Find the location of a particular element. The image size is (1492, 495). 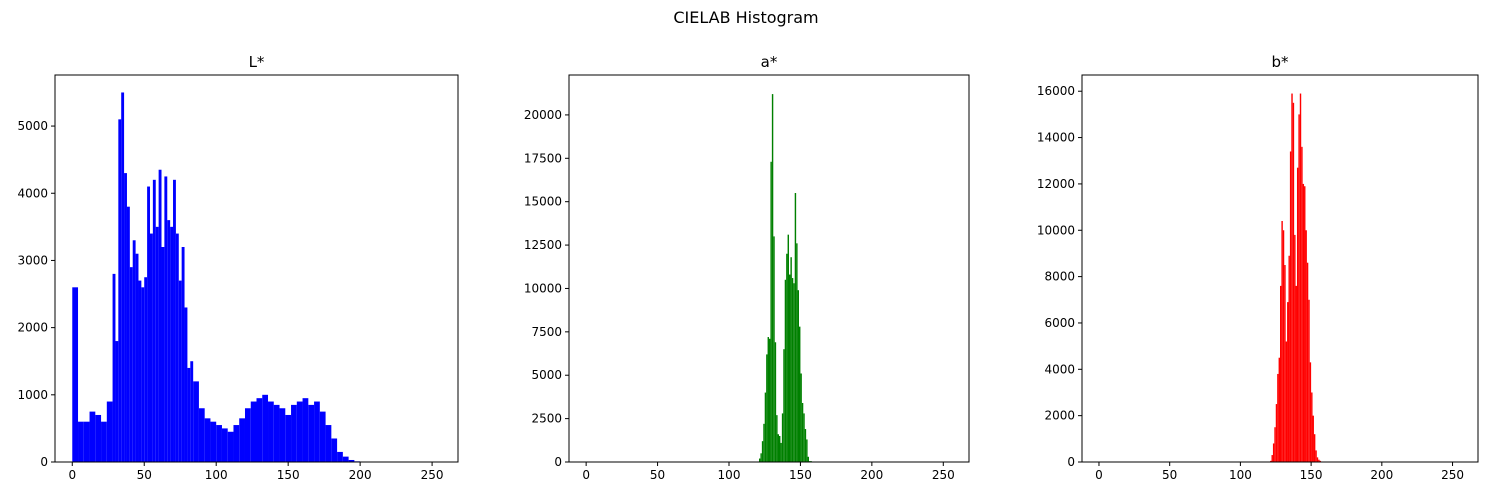

y-tick-label: 12500 is located at coordinates (543, 245).